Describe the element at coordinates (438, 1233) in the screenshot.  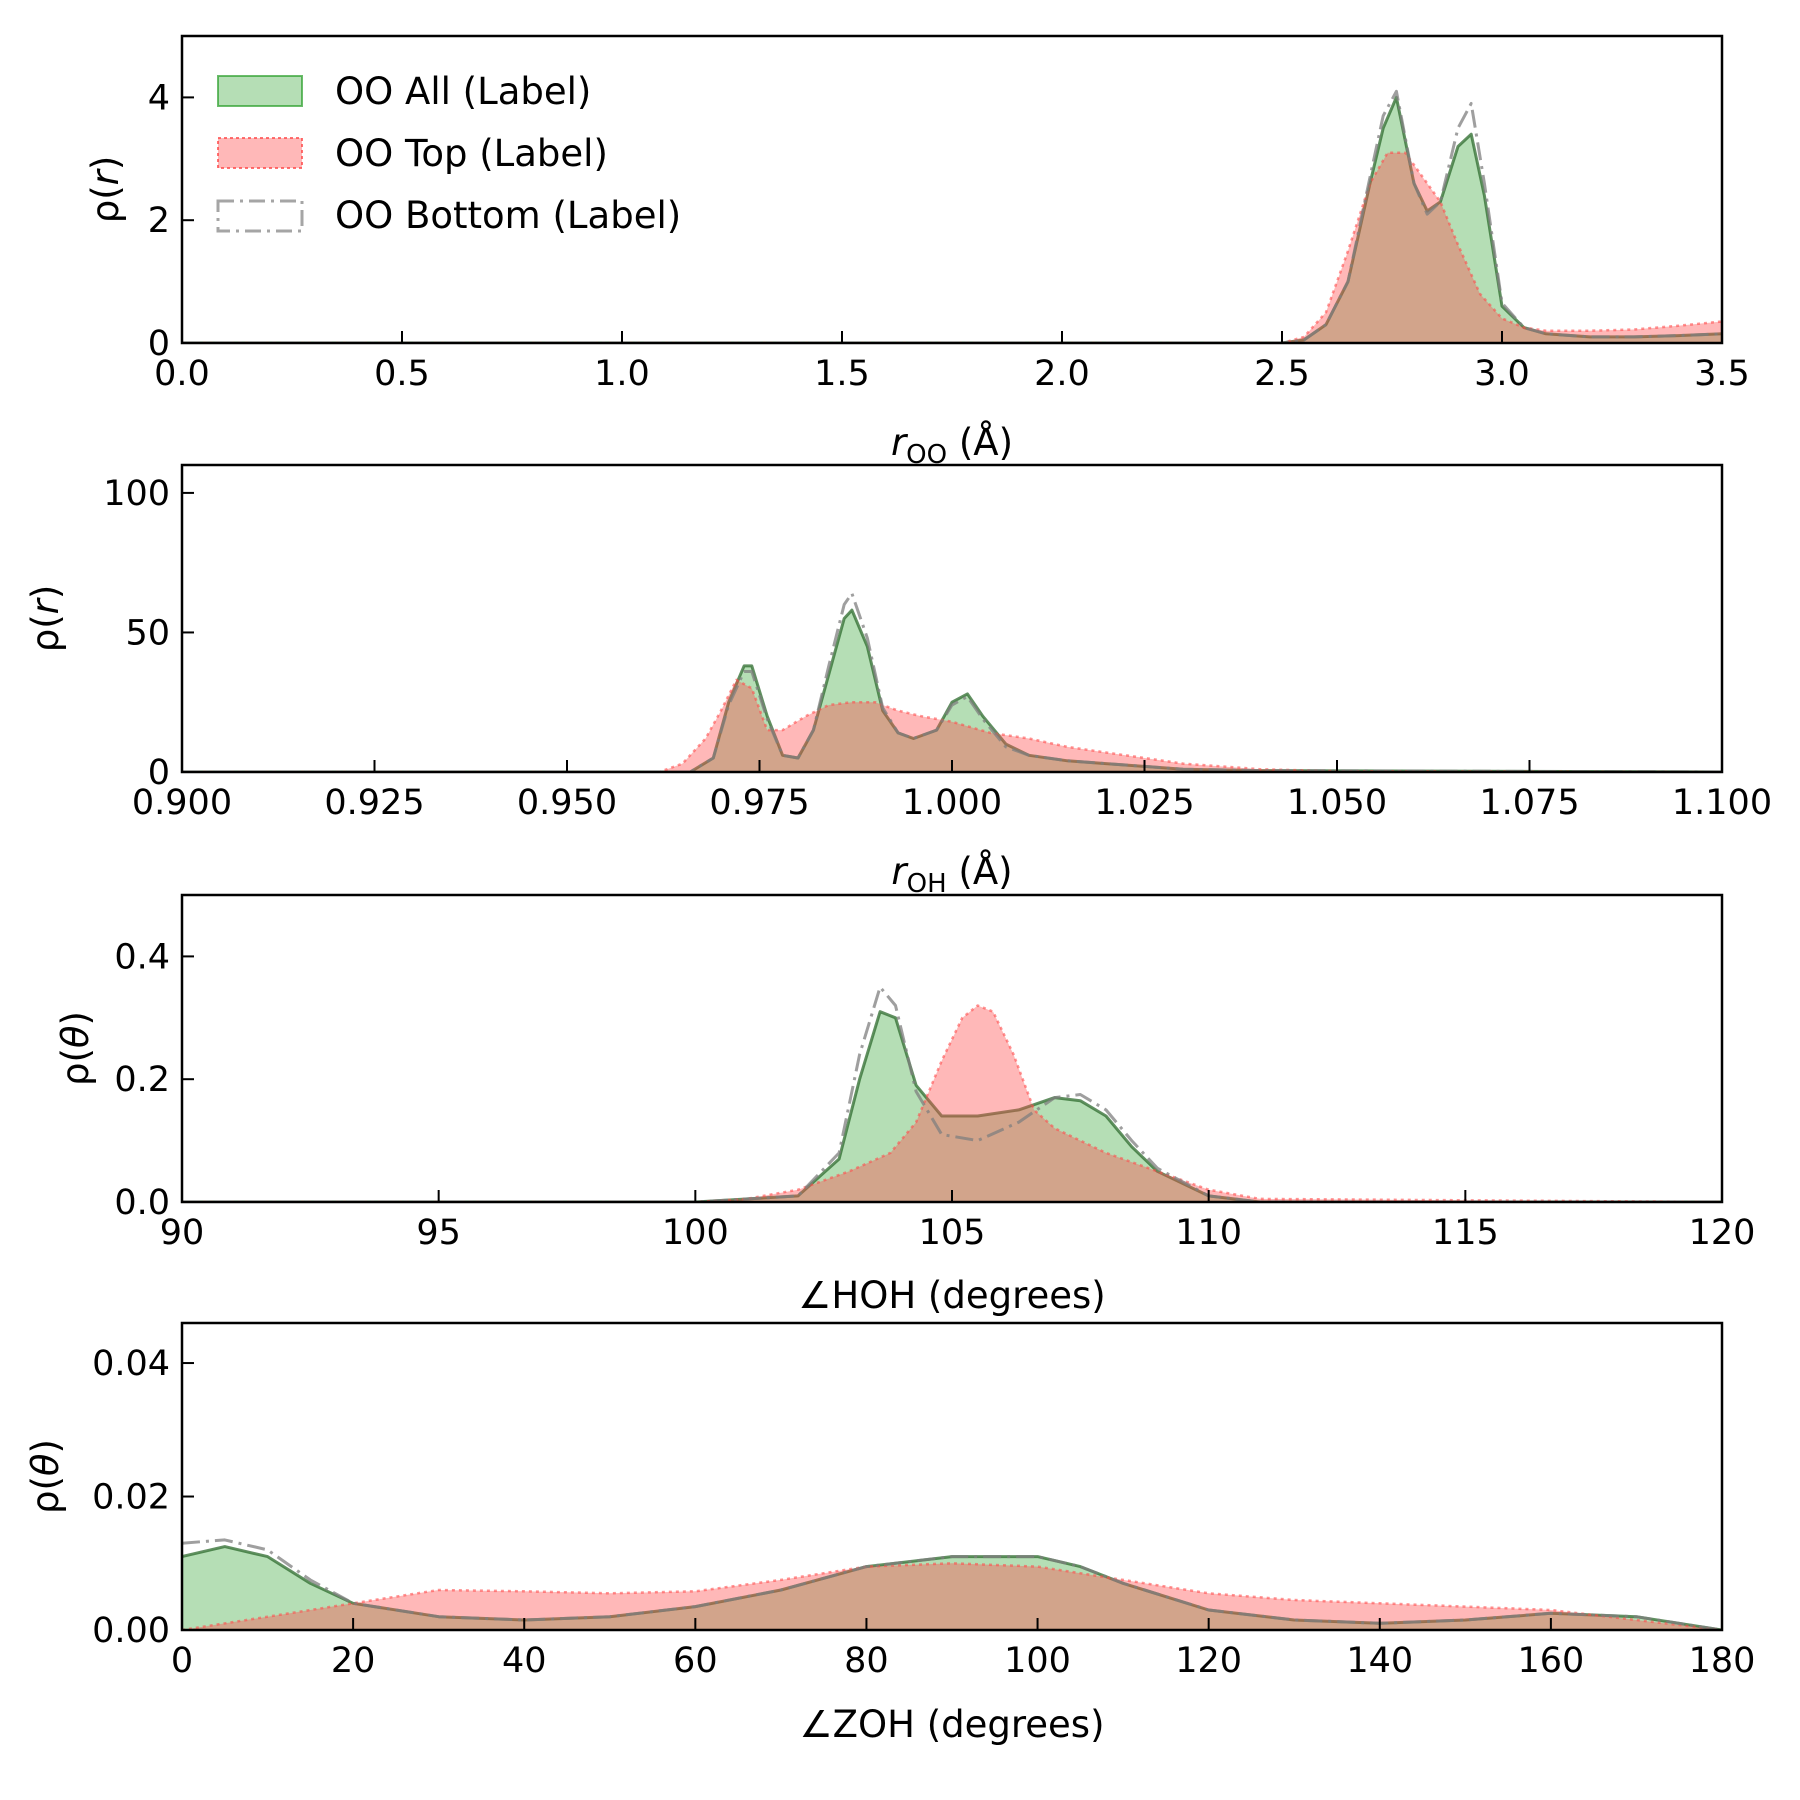
I see `x-tick-label: 95` at that location.